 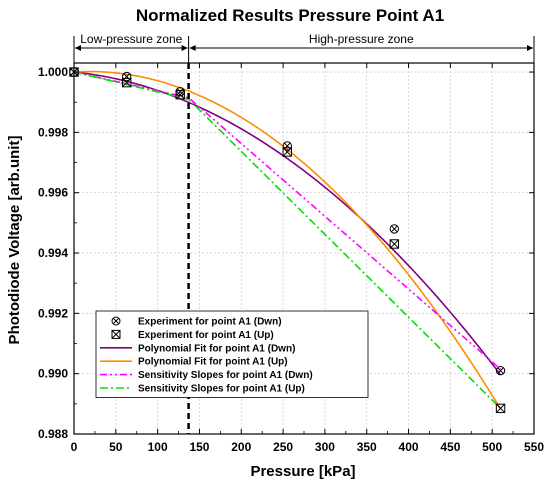 I want to click on x-tick-label: 550, so click(x=534, y=447).